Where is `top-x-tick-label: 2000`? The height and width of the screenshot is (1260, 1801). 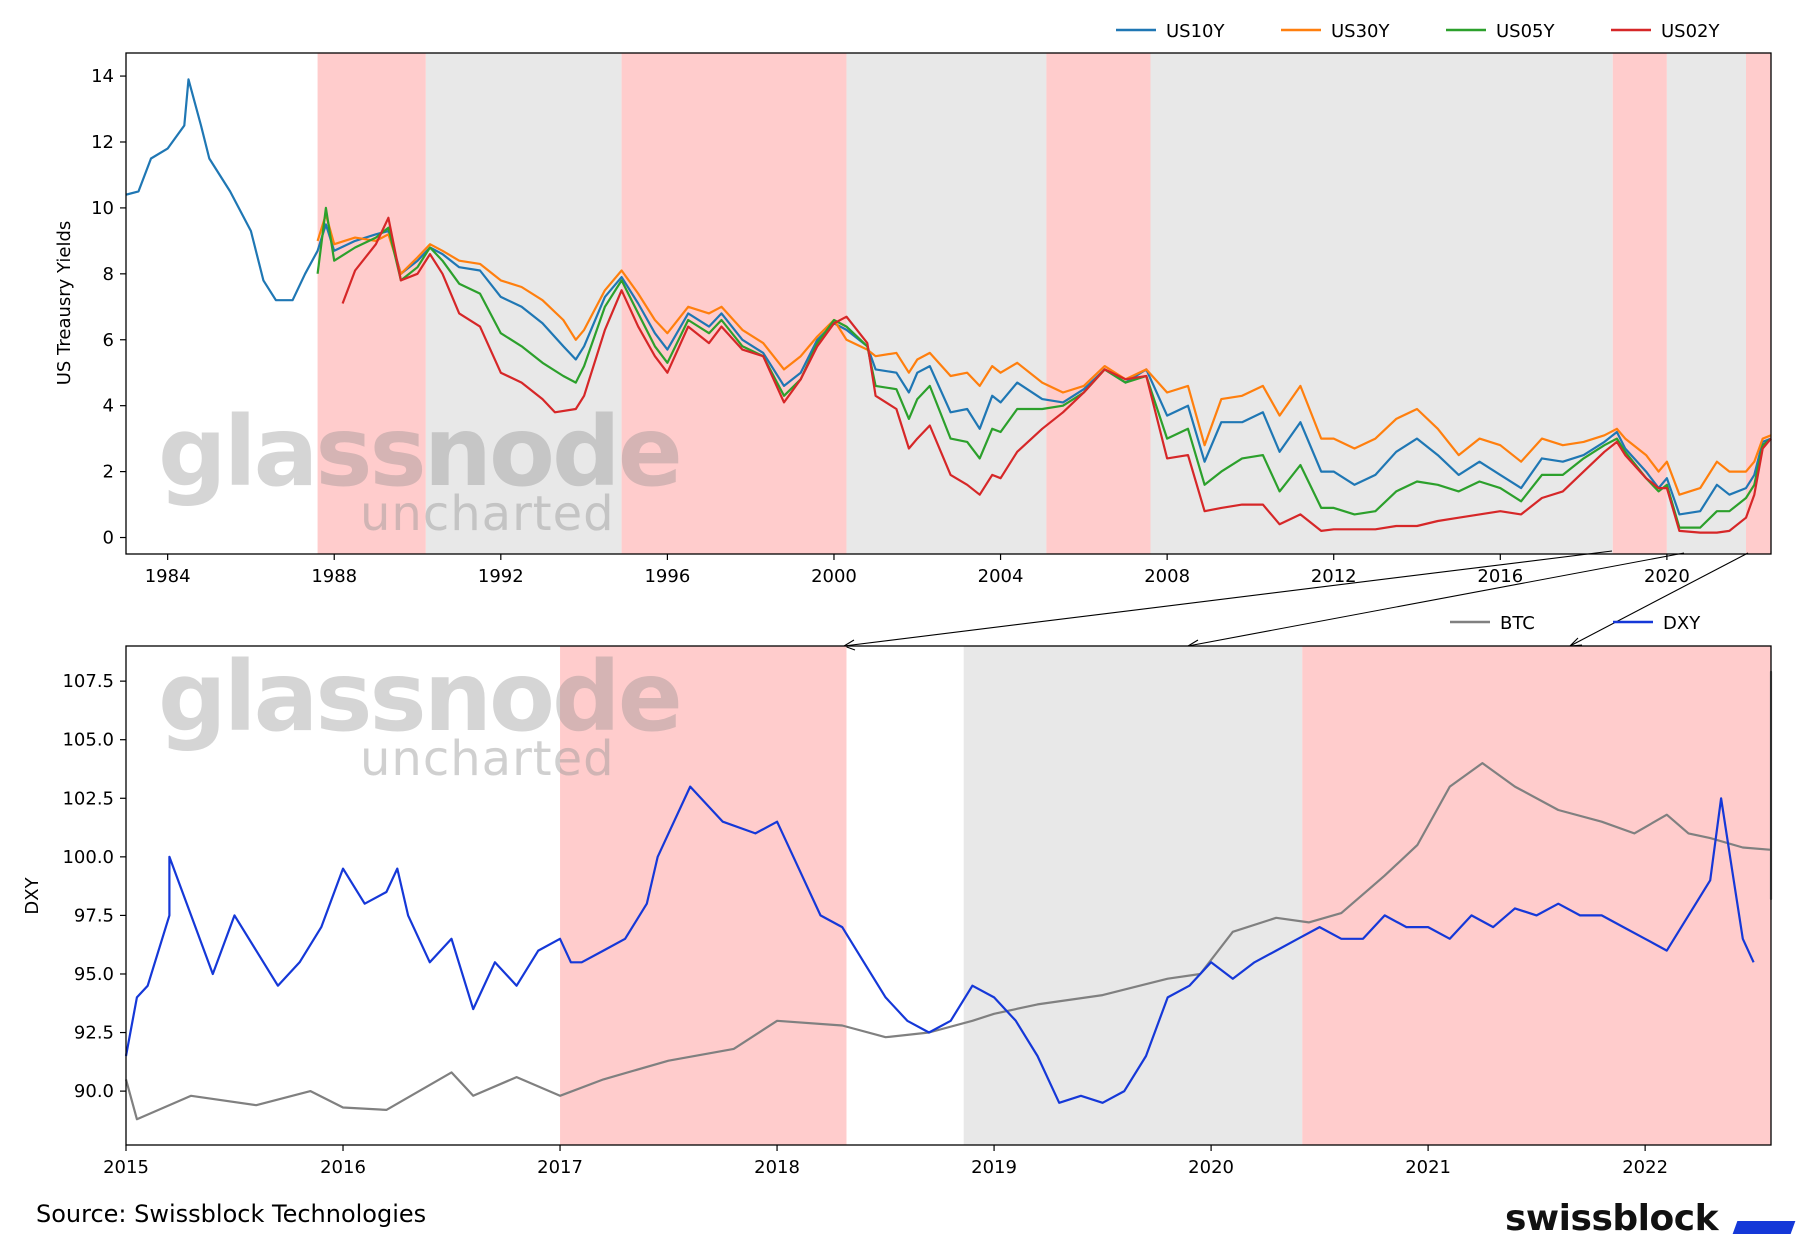
top-x-tick-label: 2000 is located at coordinates (834, 576).